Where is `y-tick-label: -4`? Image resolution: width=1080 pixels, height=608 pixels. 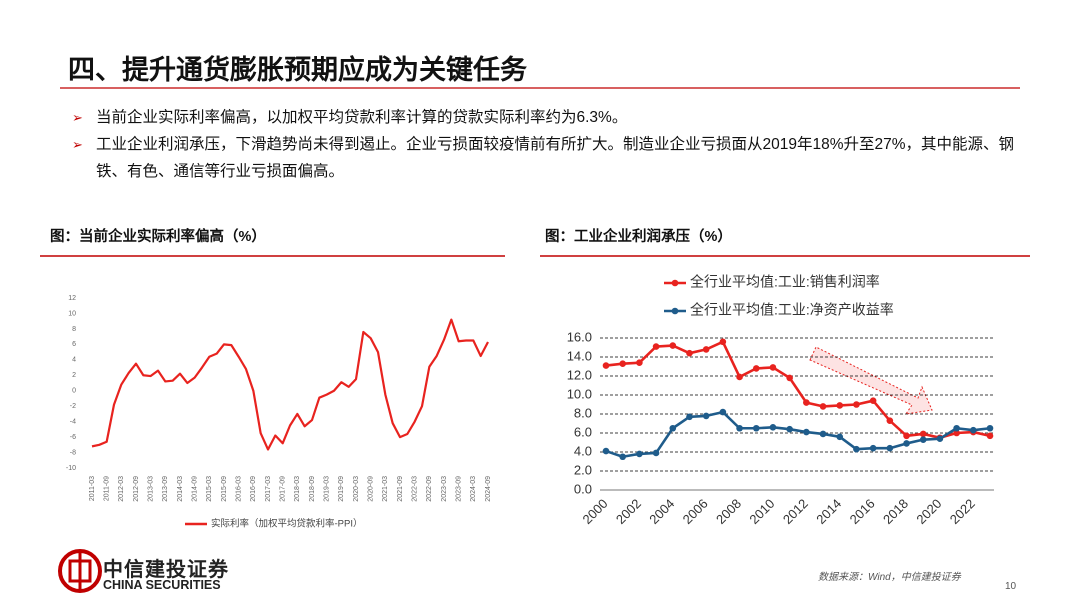
y-tick-label: -4 is located at coordinates (73, 421).